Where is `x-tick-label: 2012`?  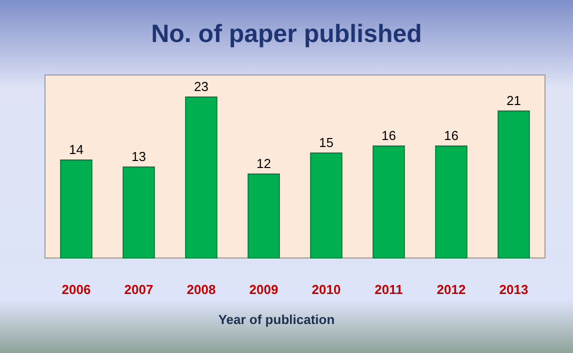 x-tick-label: 2012 is located at coordinates (451, 289).